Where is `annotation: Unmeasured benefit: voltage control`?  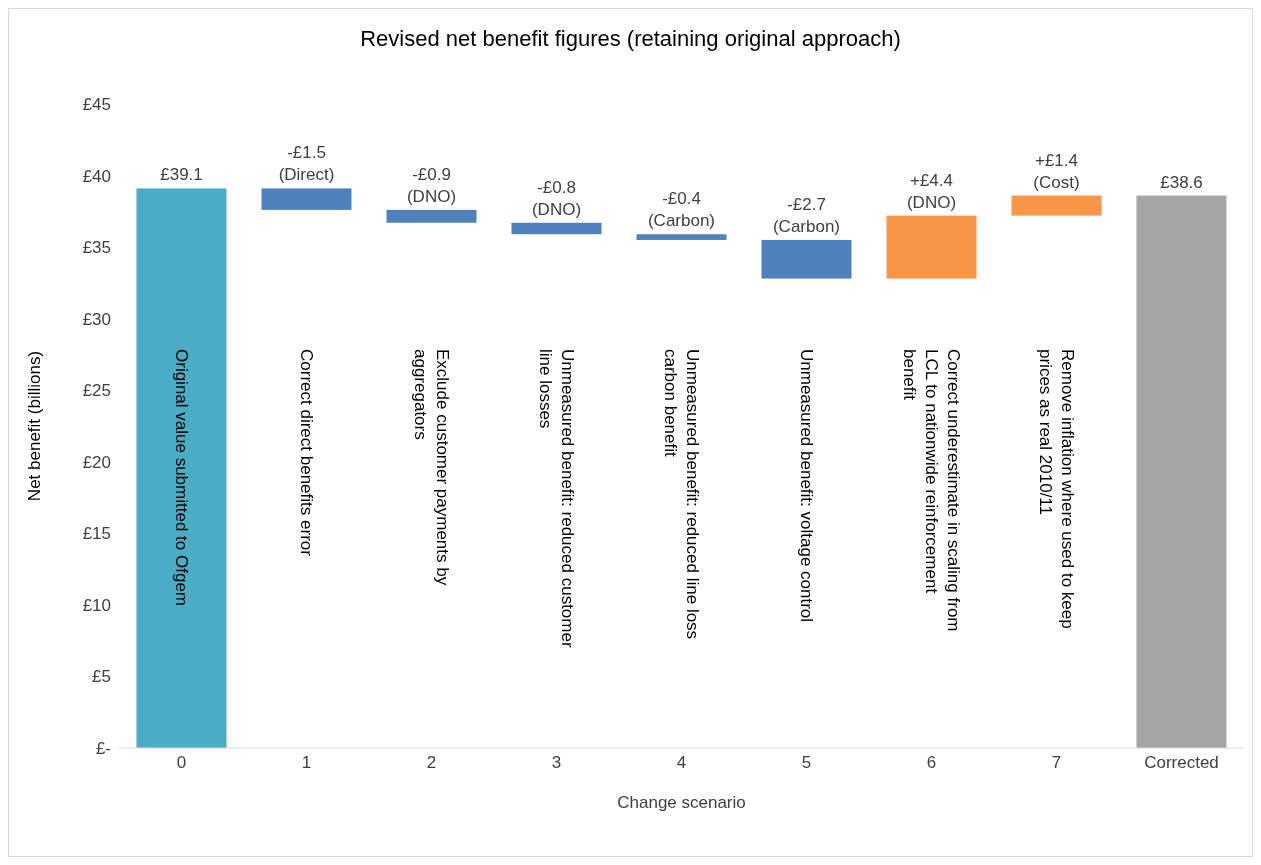
annotation: Unmeasured benefit: voltage control is located at coordinates (806, 486).